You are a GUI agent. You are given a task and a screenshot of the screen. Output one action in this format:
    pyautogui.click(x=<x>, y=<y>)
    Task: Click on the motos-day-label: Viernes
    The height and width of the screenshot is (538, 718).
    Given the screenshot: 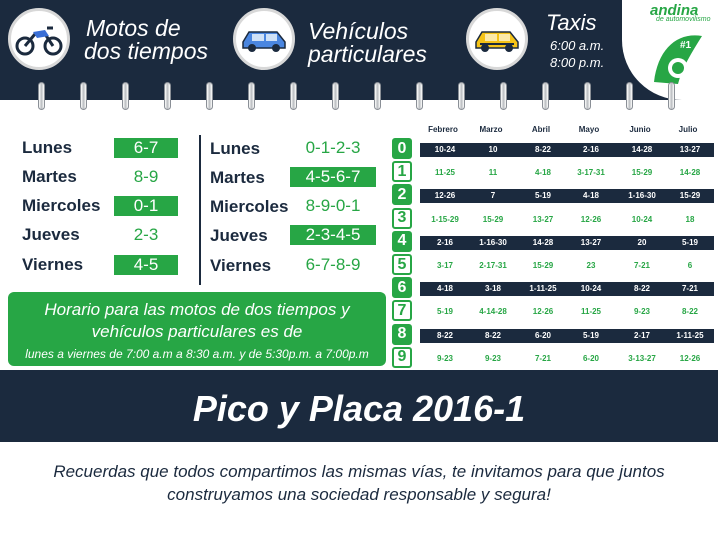 What is the action you would take?
    pyautogui.click(x=53, y=264)
    